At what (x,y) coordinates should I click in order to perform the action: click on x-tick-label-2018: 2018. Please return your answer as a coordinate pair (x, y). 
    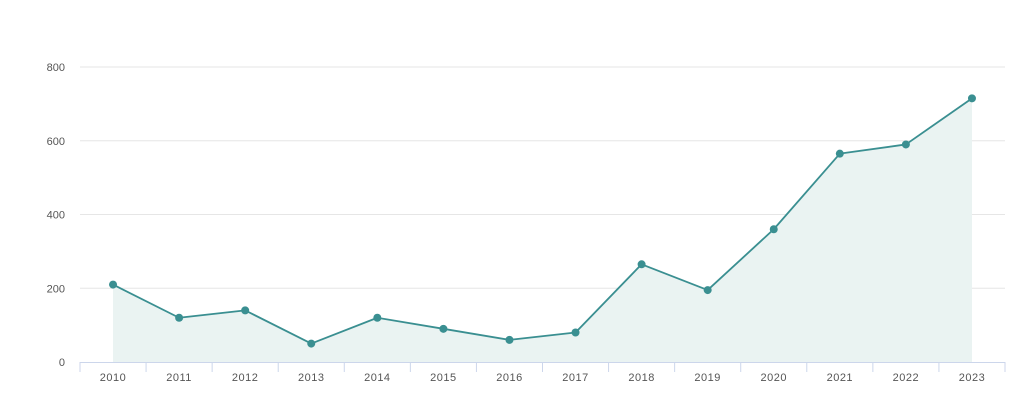
    Looking at the image, I should click on (641, 378).